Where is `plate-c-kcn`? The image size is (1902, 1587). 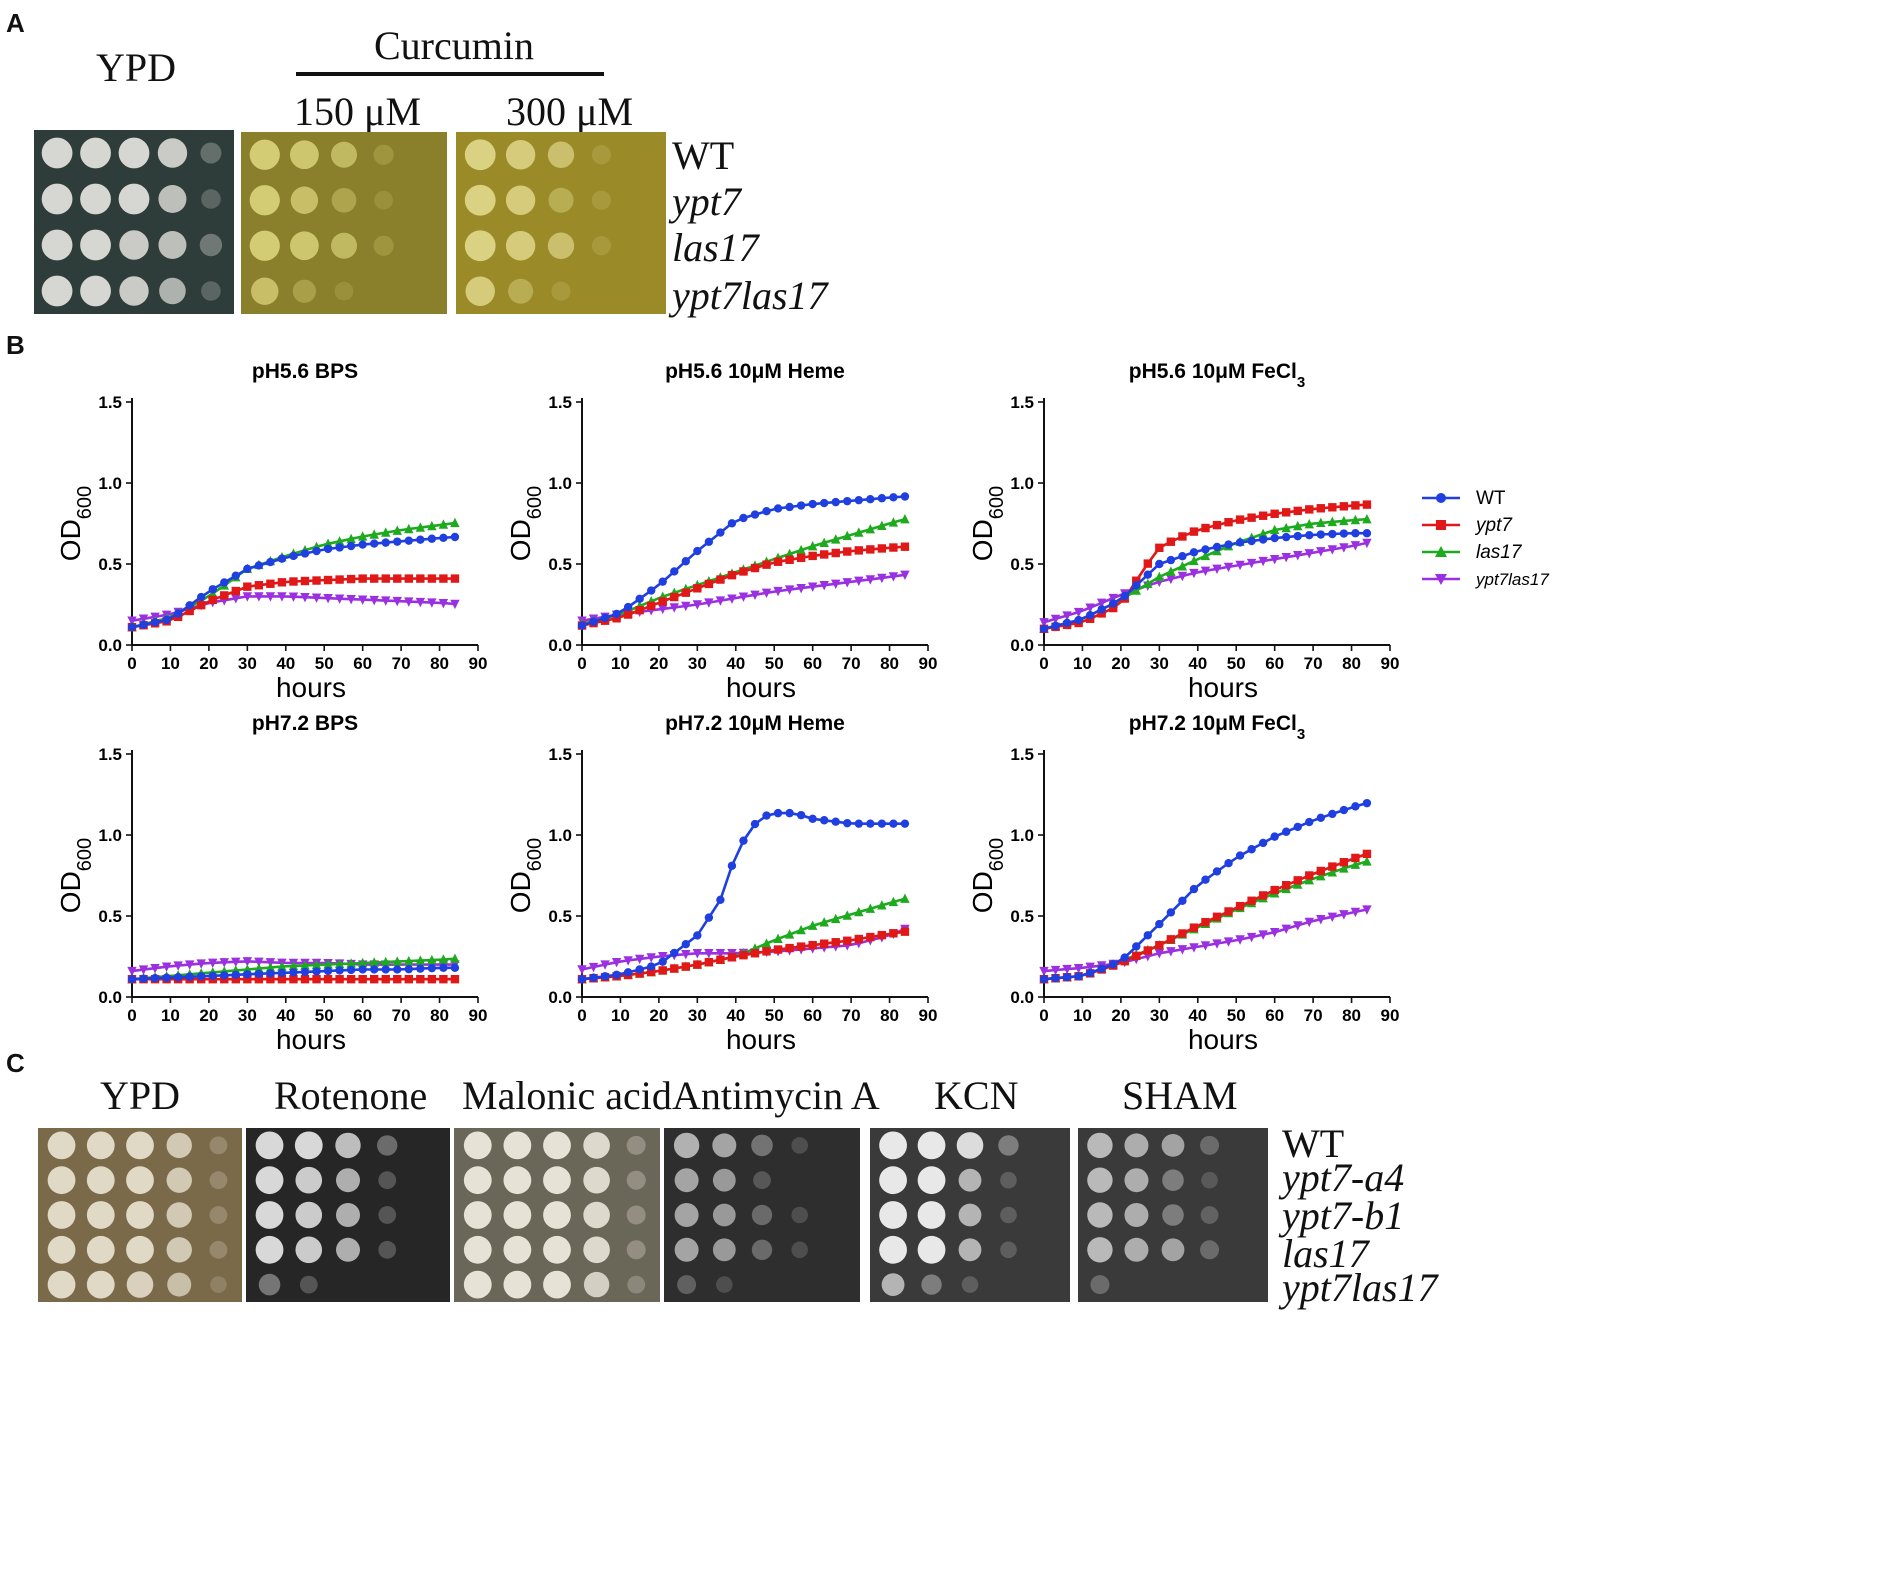
plate-c-kcn is located at coordinates (970, 1215).